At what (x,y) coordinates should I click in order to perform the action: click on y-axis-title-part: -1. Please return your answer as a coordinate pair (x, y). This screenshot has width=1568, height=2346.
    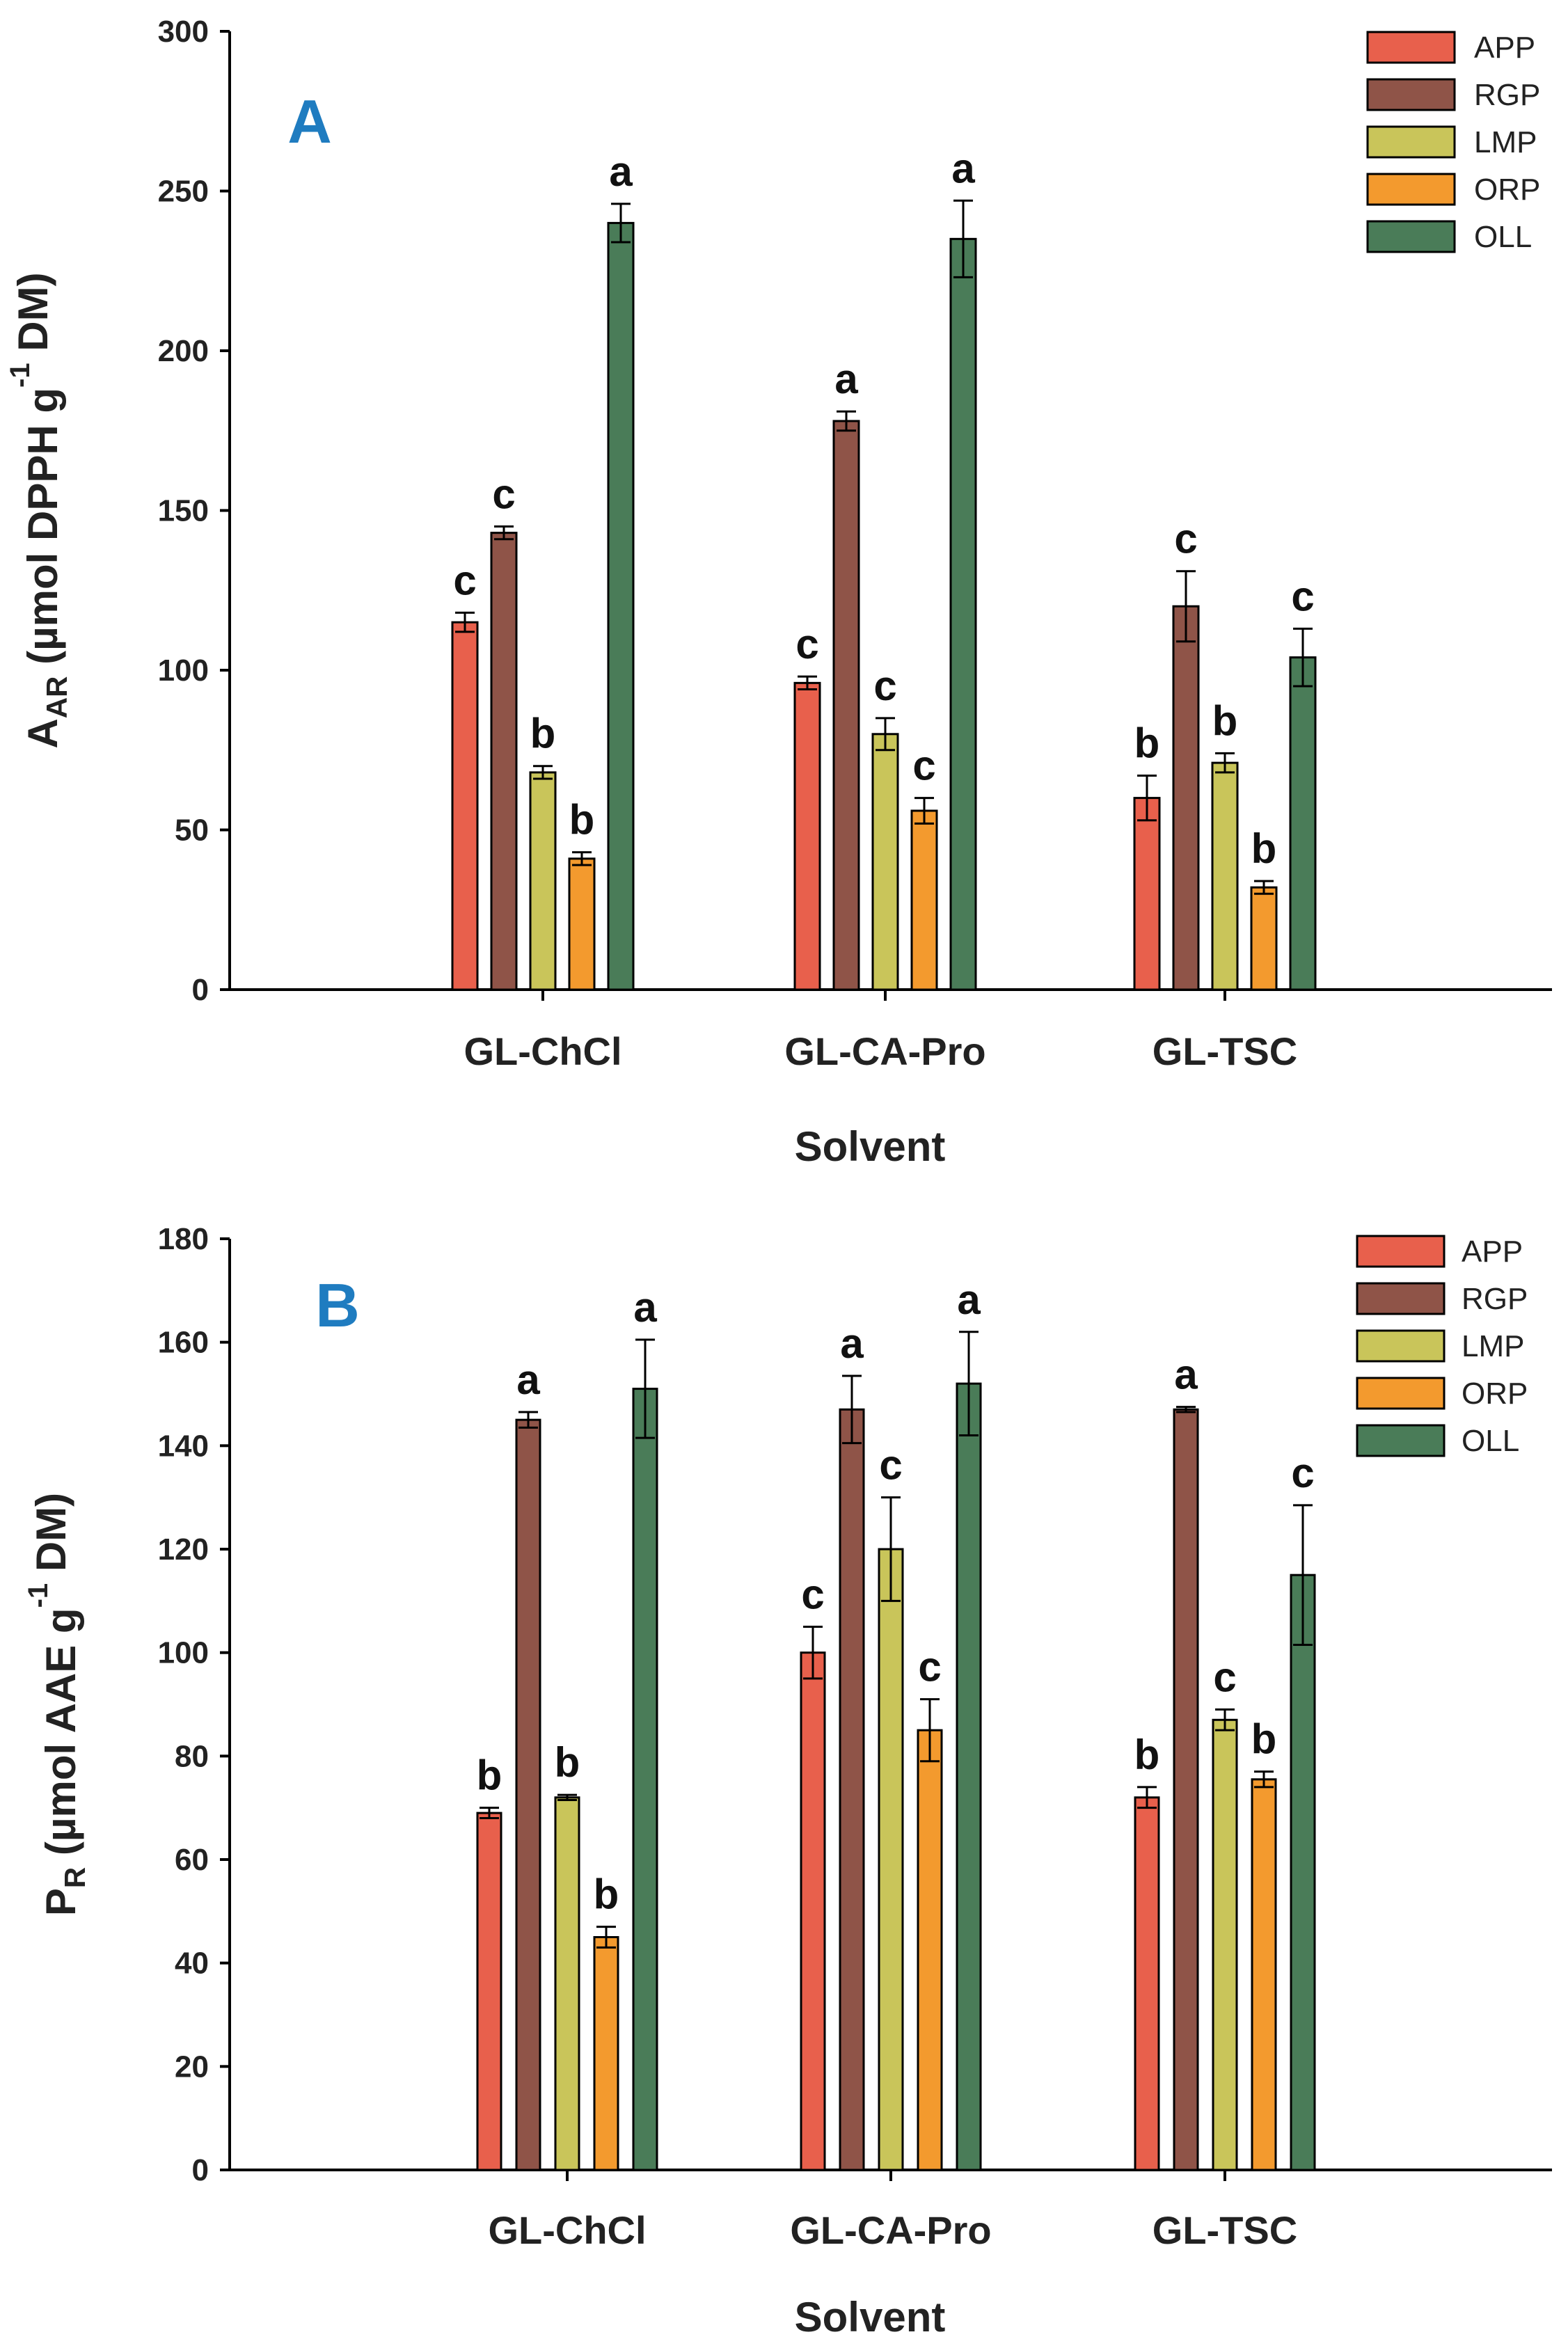
    Looking at the image, I should click on (38, 1595).